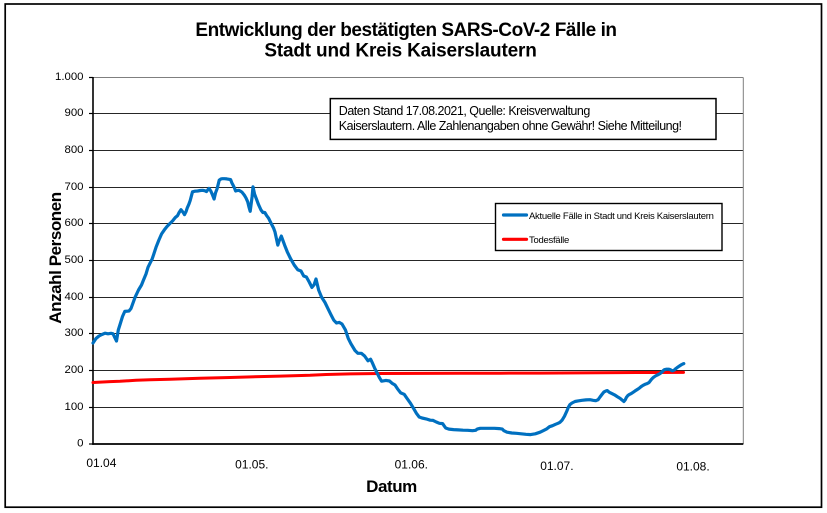  Describe the element at coordinates (73, 113) in the screenshot. I see `svg-text: 900` at that location.